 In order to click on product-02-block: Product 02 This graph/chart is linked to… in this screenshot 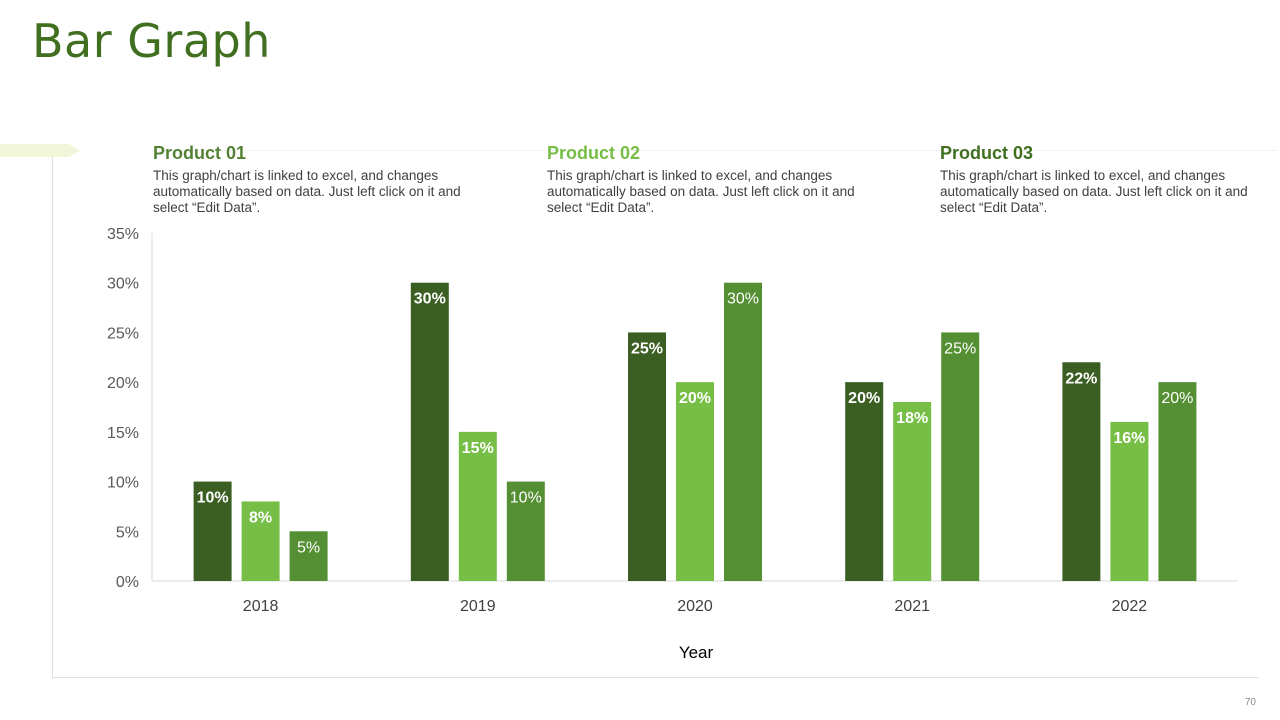, I will do `click(712, 179)`.